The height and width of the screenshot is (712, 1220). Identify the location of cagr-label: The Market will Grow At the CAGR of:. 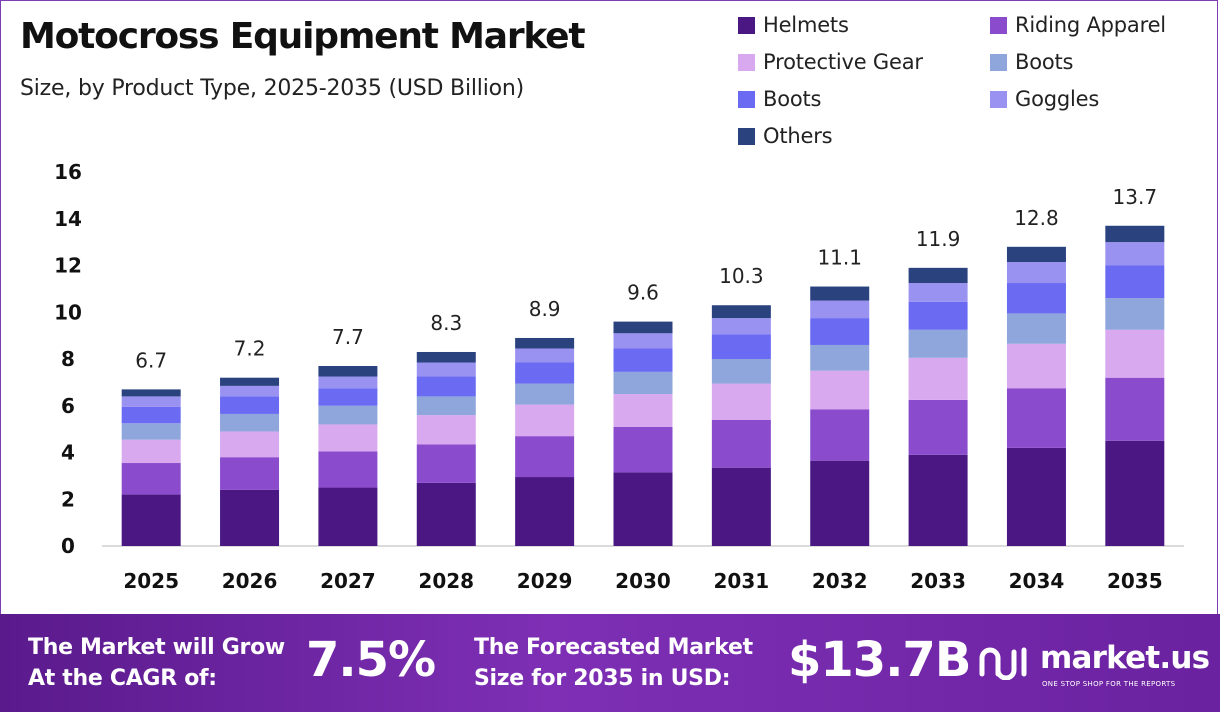
(156, 663).